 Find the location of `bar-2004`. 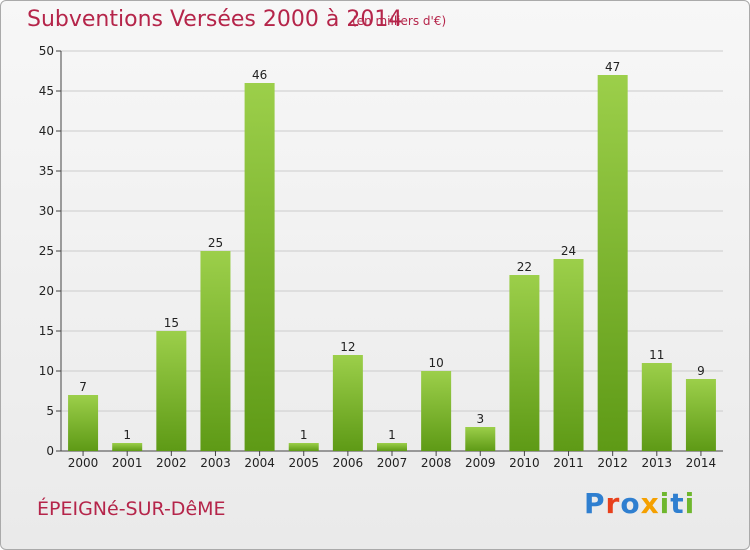

bar-2004 is located at coordinates (259, 267).